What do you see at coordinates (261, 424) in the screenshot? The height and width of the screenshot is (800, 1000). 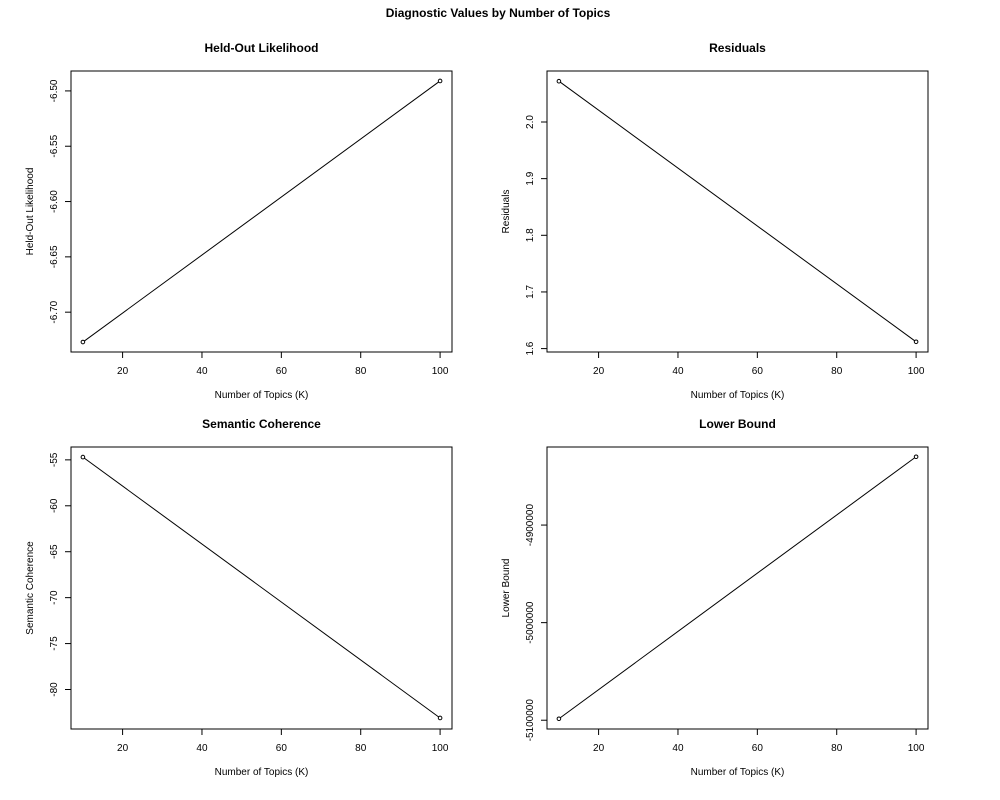 I see `semantic-coherence-title: Semantic Coherence` at bounding box center [261, 424].